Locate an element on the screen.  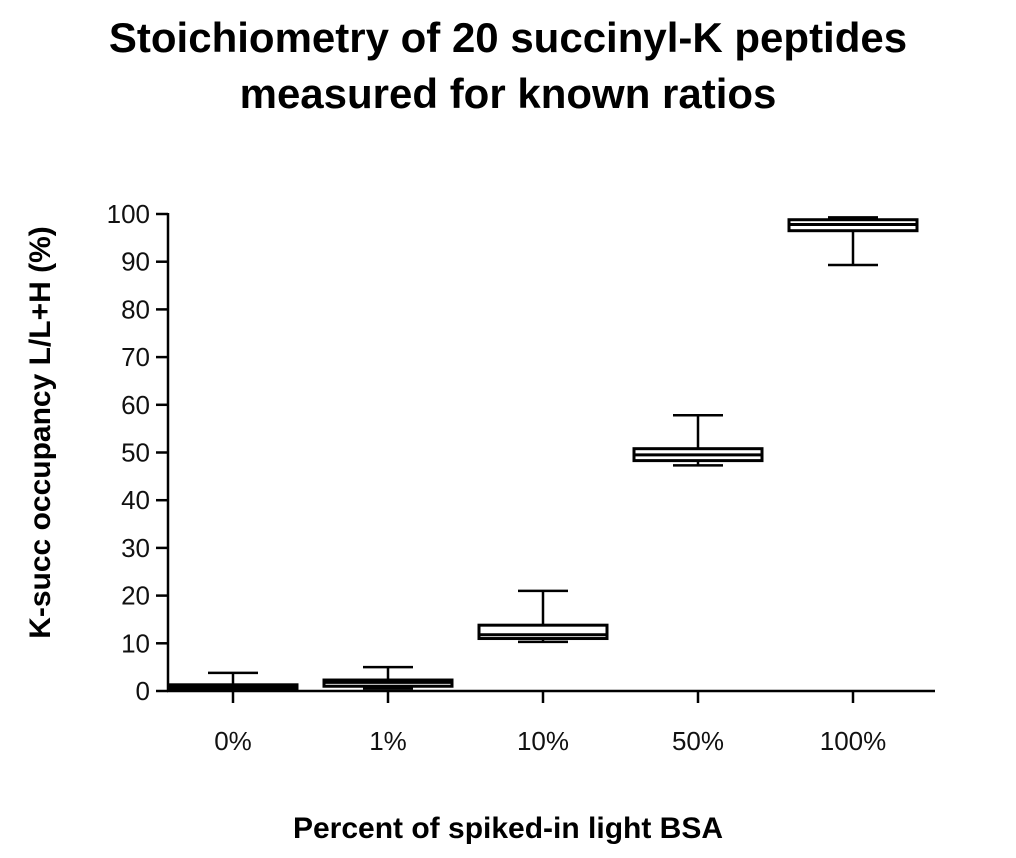
x-tick-label: 0% is located at coordinates (233, 741).